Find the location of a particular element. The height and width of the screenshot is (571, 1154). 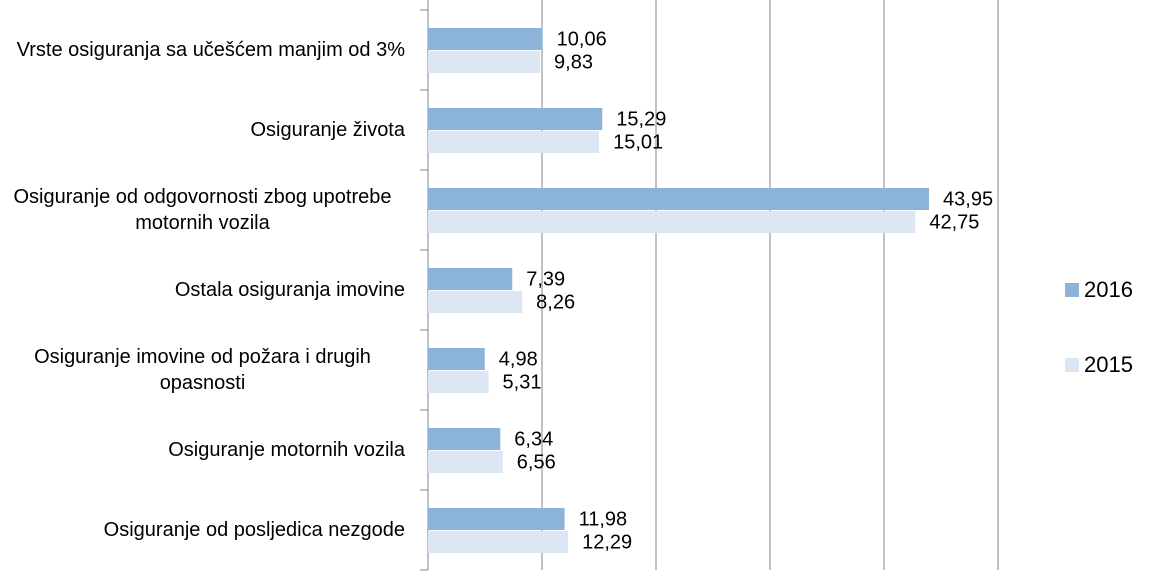

value-label: 10,06 is located at coordinates (582, 39).